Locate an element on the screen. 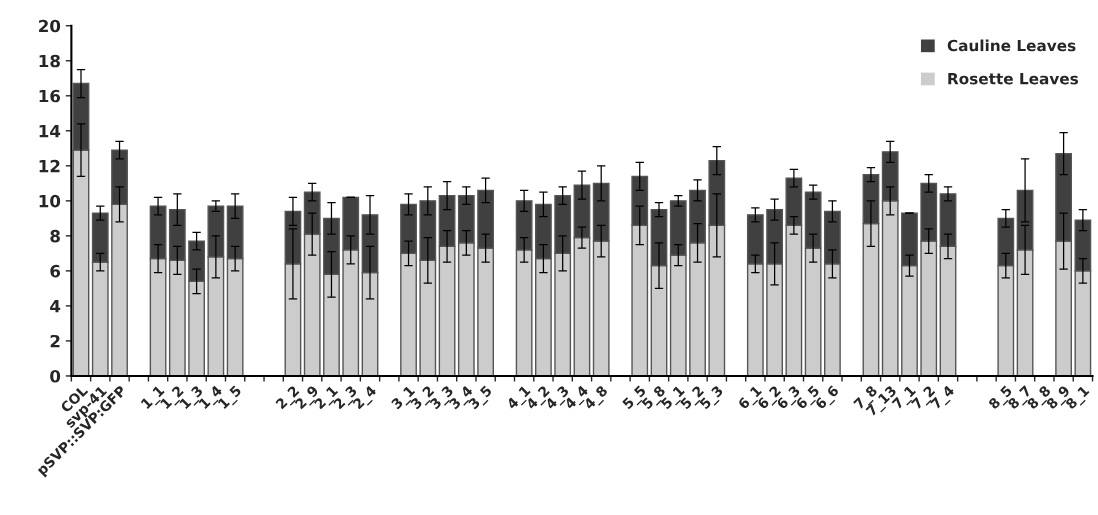  y-tick-label: 6 is located at coordinates (55, 271).